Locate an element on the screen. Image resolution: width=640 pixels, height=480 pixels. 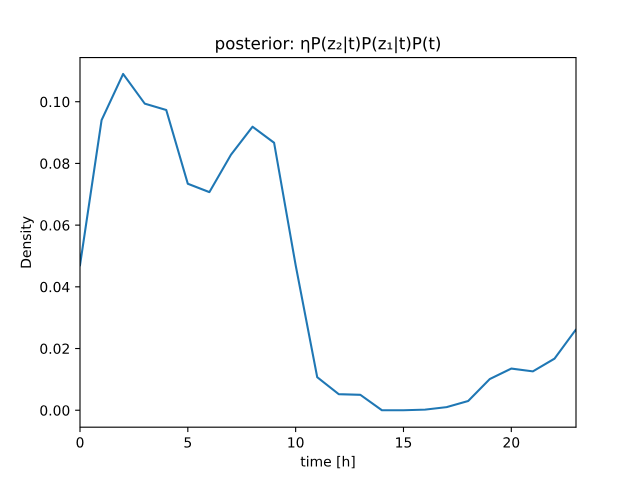
y-tick-label: 0.06 is located at coordinates (55, 225).